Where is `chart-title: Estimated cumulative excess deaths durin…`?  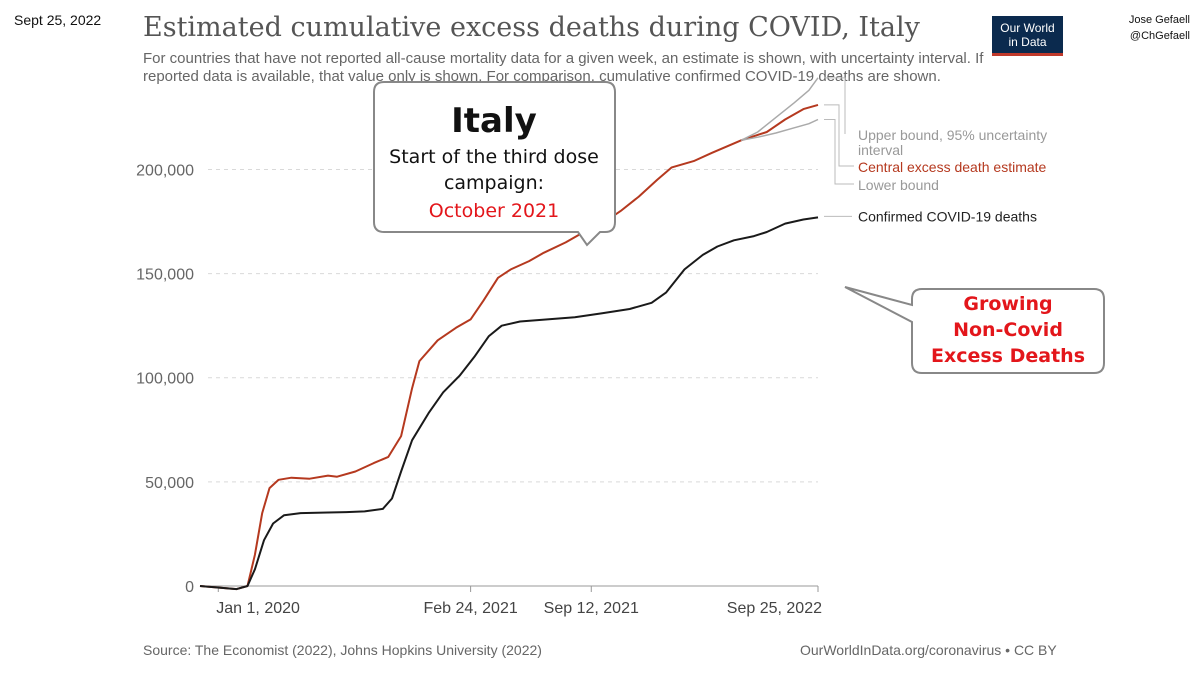
chart-title: Estimated cumulative excess deaths durin… is located at coordinates (531, 27).